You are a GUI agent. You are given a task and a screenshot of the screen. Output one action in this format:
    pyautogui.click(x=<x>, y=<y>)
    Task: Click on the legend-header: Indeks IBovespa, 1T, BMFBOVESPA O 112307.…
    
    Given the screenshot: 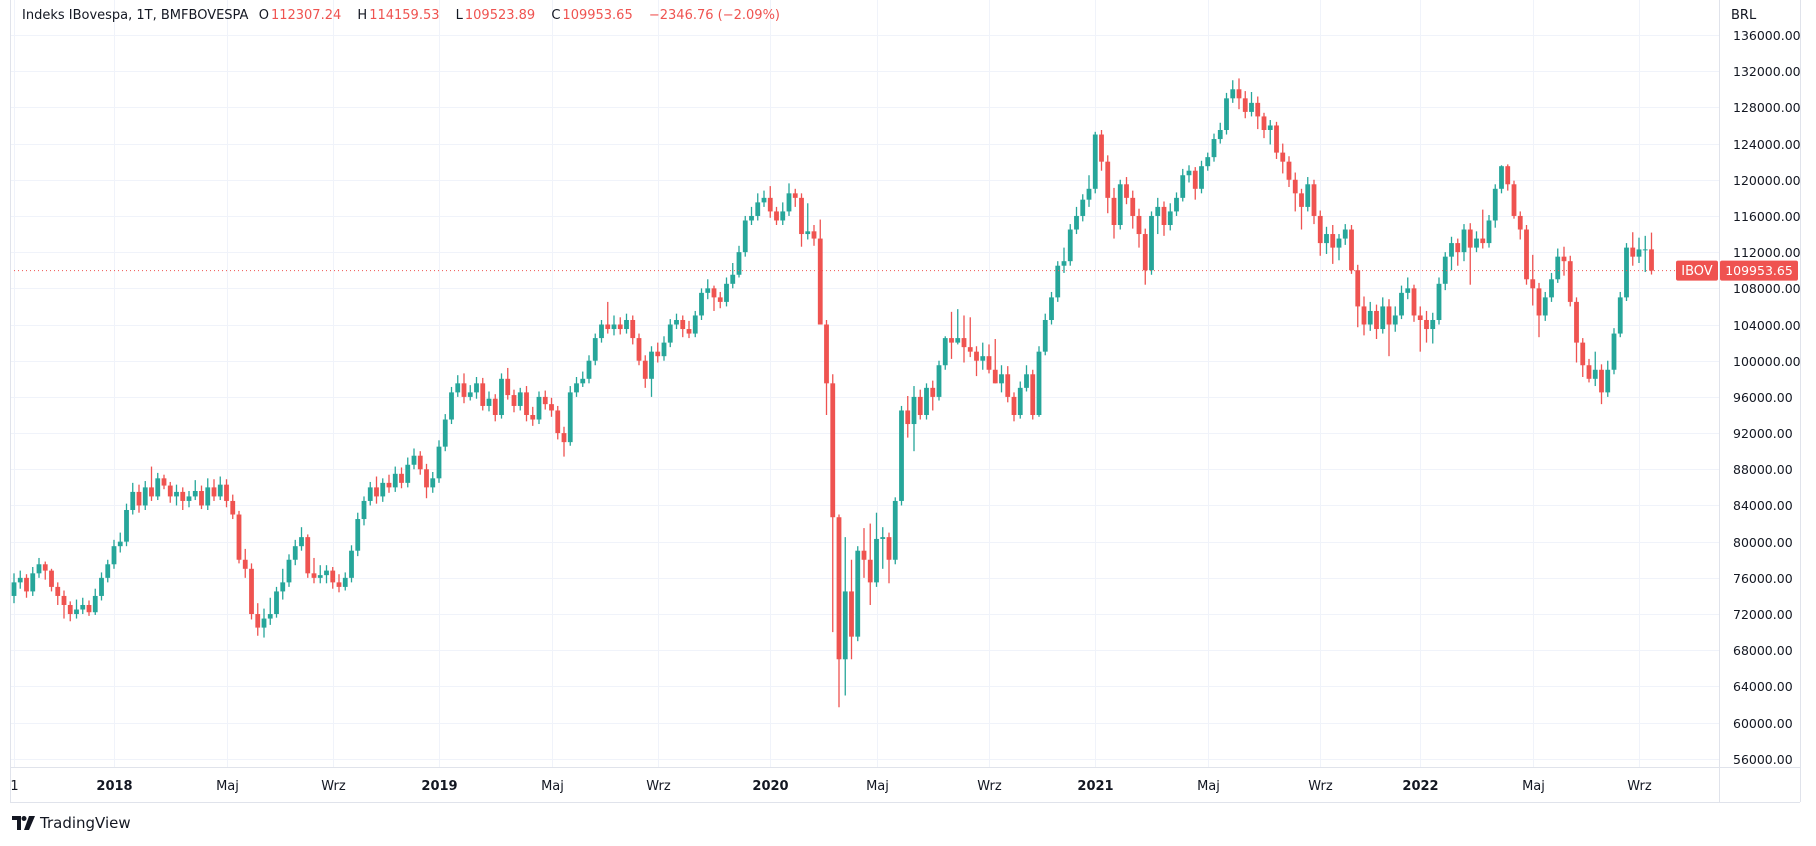 What is the action you would take?
    pyautogui.click(x=407, y=15)
    